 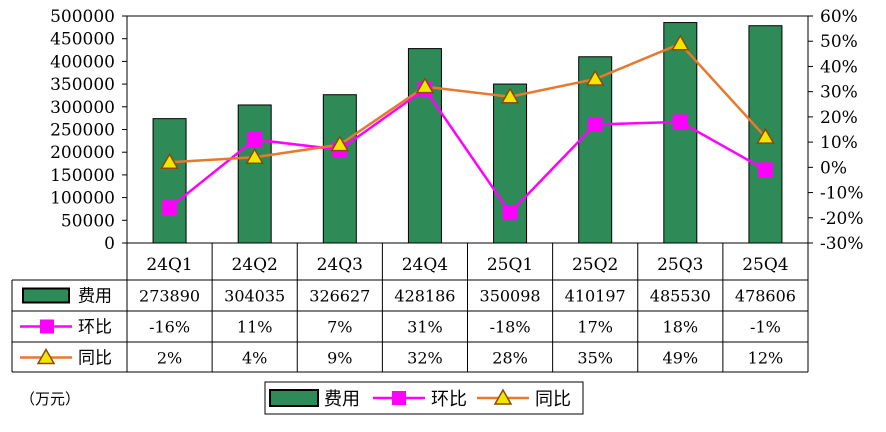 What do you see at coordinates (424, 146) in the screenshot?
I see `bar-24Q4` at bounding box center [424, 146].